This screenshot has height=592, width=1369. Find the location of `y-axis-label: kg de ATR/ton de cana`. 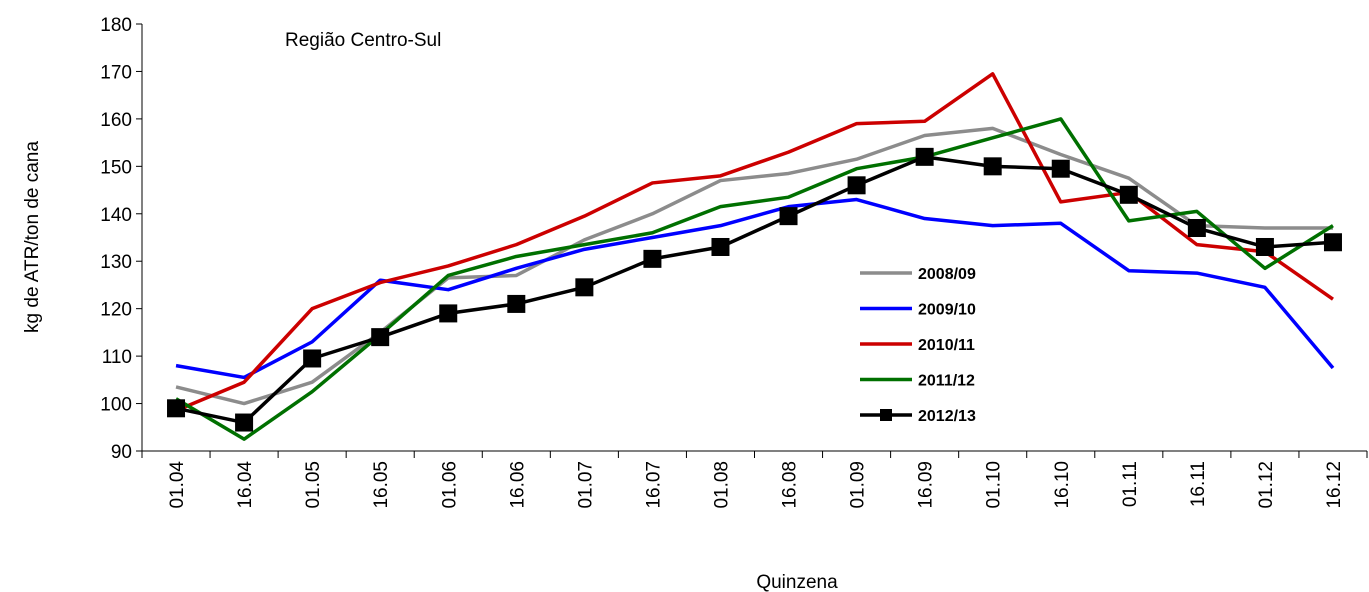

y-axis-label: kg de ATR/ton de cana is located at coordinates (32, 237).